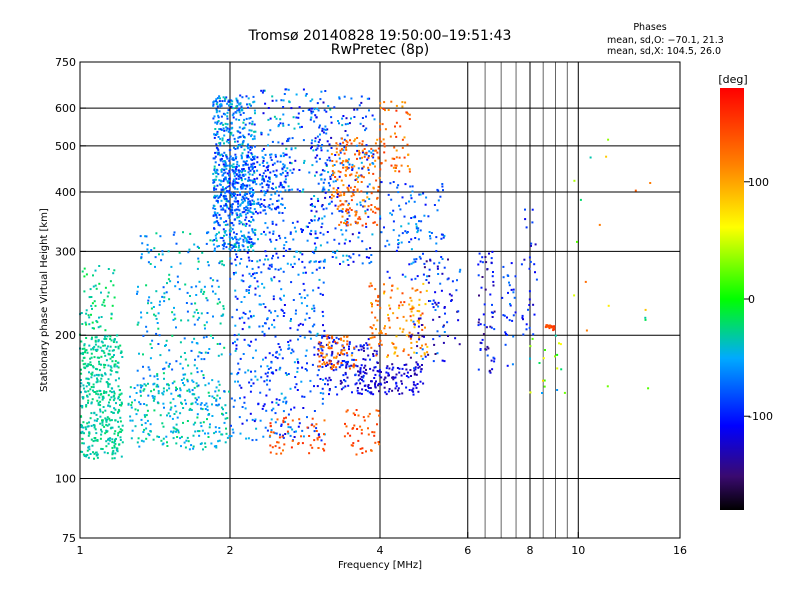 The width and height of the screenshot is (800, 600). What do you see at coordinates (69, 538) in the screenshot?
I see `y-tick-label: 75` at bounding box center [69, 538].